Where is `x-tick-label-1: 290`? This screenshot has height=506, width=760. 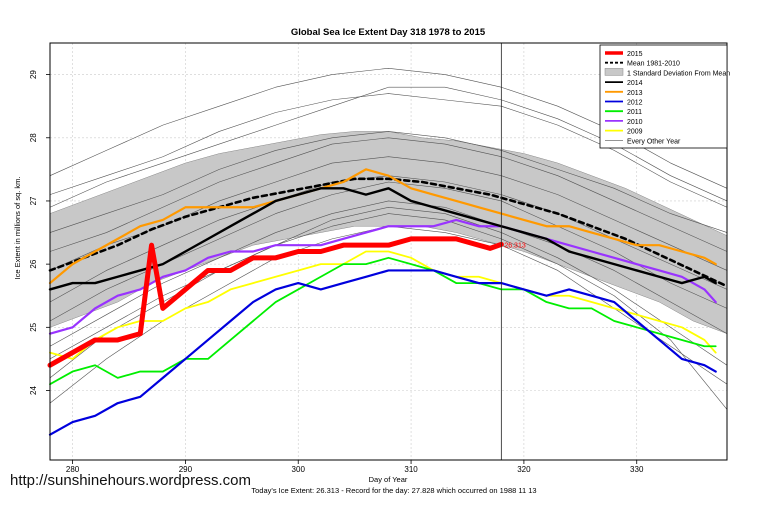
x-tick-label-1: 290 is located at coordinates (186, 469).